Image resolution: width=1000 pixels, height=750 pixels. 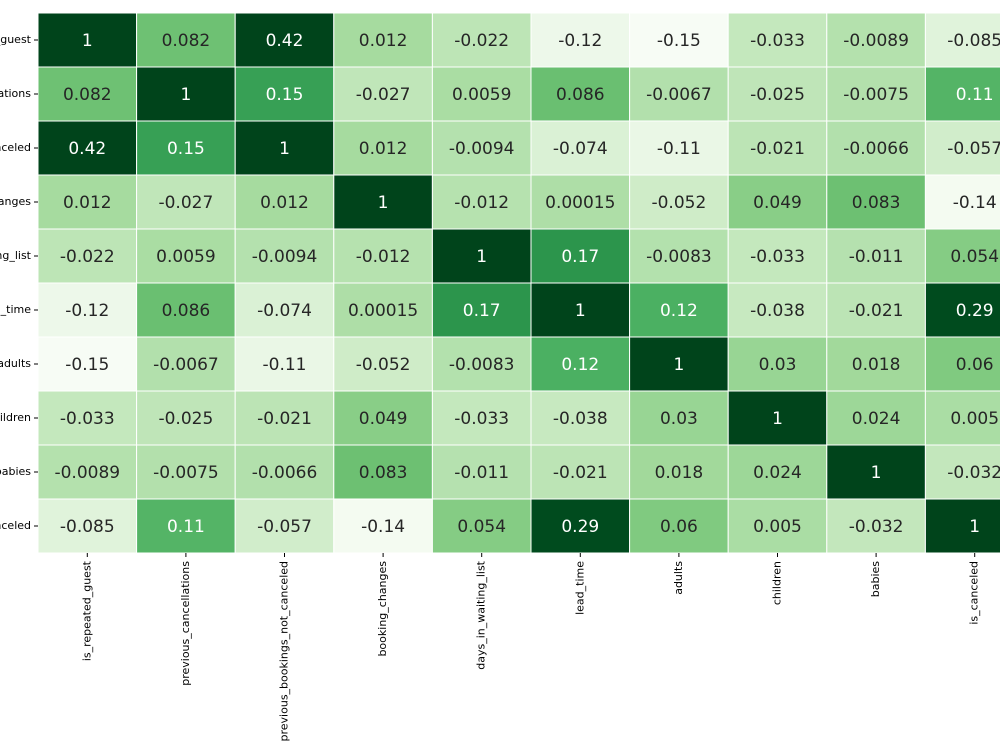 What do you see at coordinates (678, 578) in the screenshot?
I see `x-tick-label: adults` at bounding box center [678, 578].